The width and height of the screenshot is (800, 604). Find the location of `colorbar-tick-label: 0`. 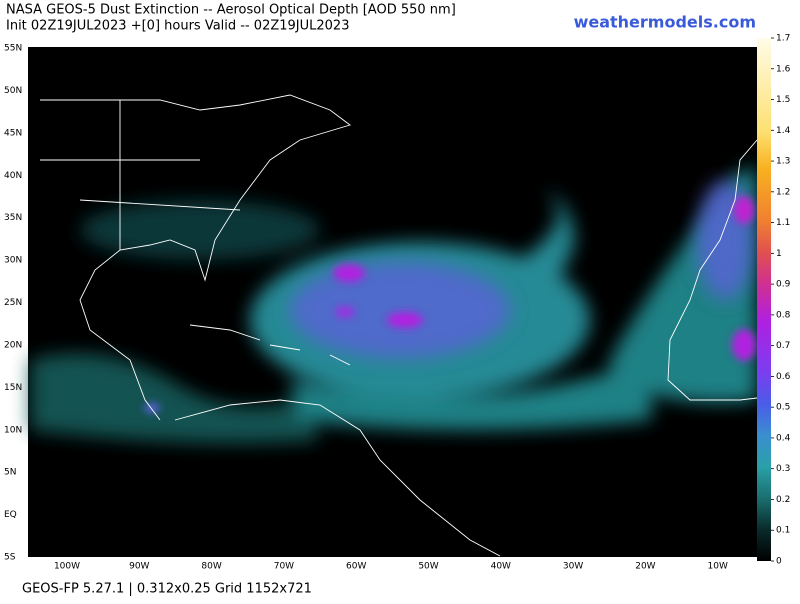

colorbar-tick-label: 0 is located at coordinates (779, 562).